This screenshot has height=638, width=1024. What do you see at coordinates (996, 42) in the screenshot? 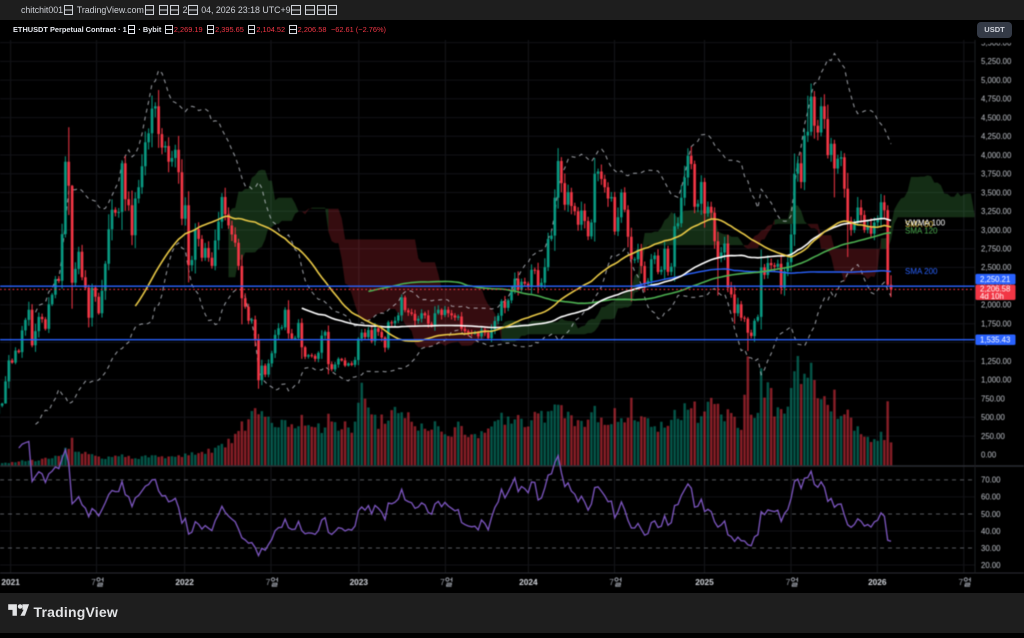
I see `svg-text: 5,500.00` at bounding box center [996, 42].